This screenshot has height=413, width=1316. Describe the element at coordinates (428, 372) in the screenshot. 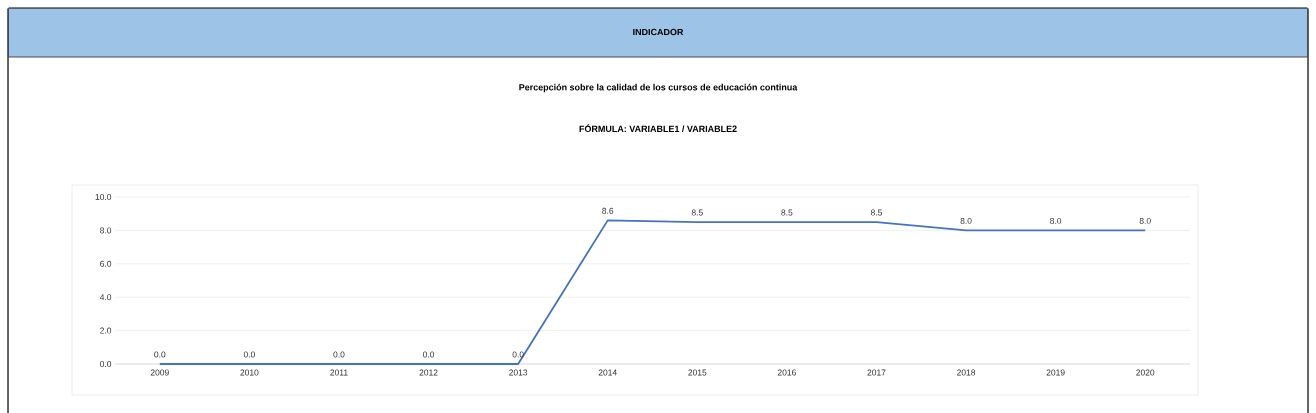

I see `x-tick-label: 2012` at that location.